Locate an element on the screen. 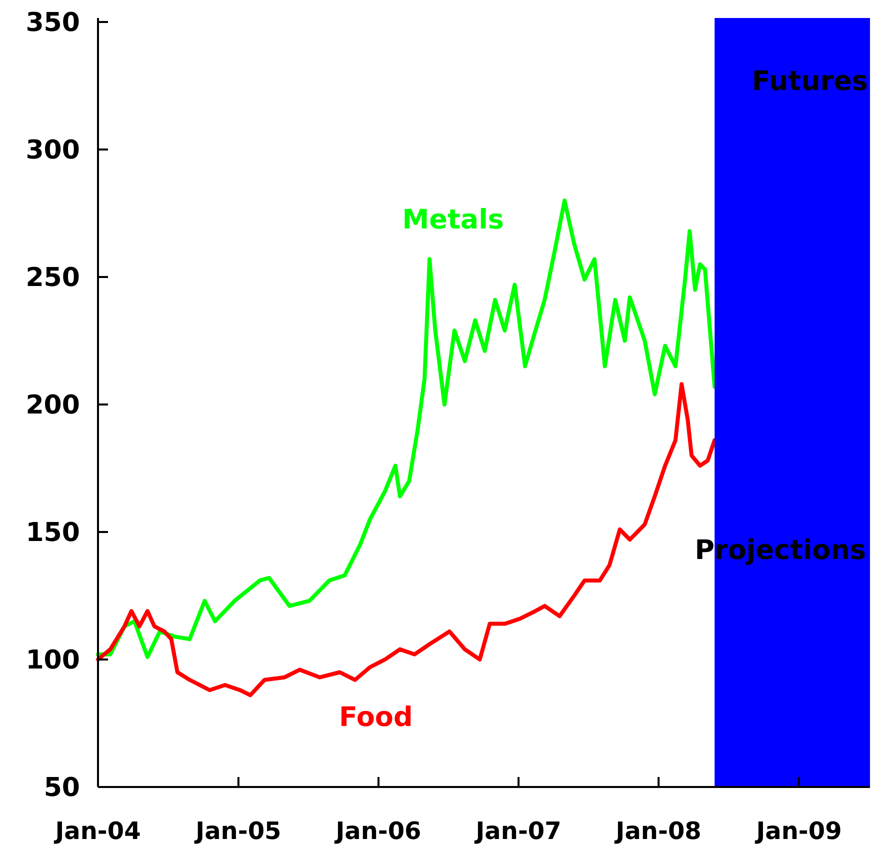  y-tick-label: 200 is located at coordinates (53, 405).